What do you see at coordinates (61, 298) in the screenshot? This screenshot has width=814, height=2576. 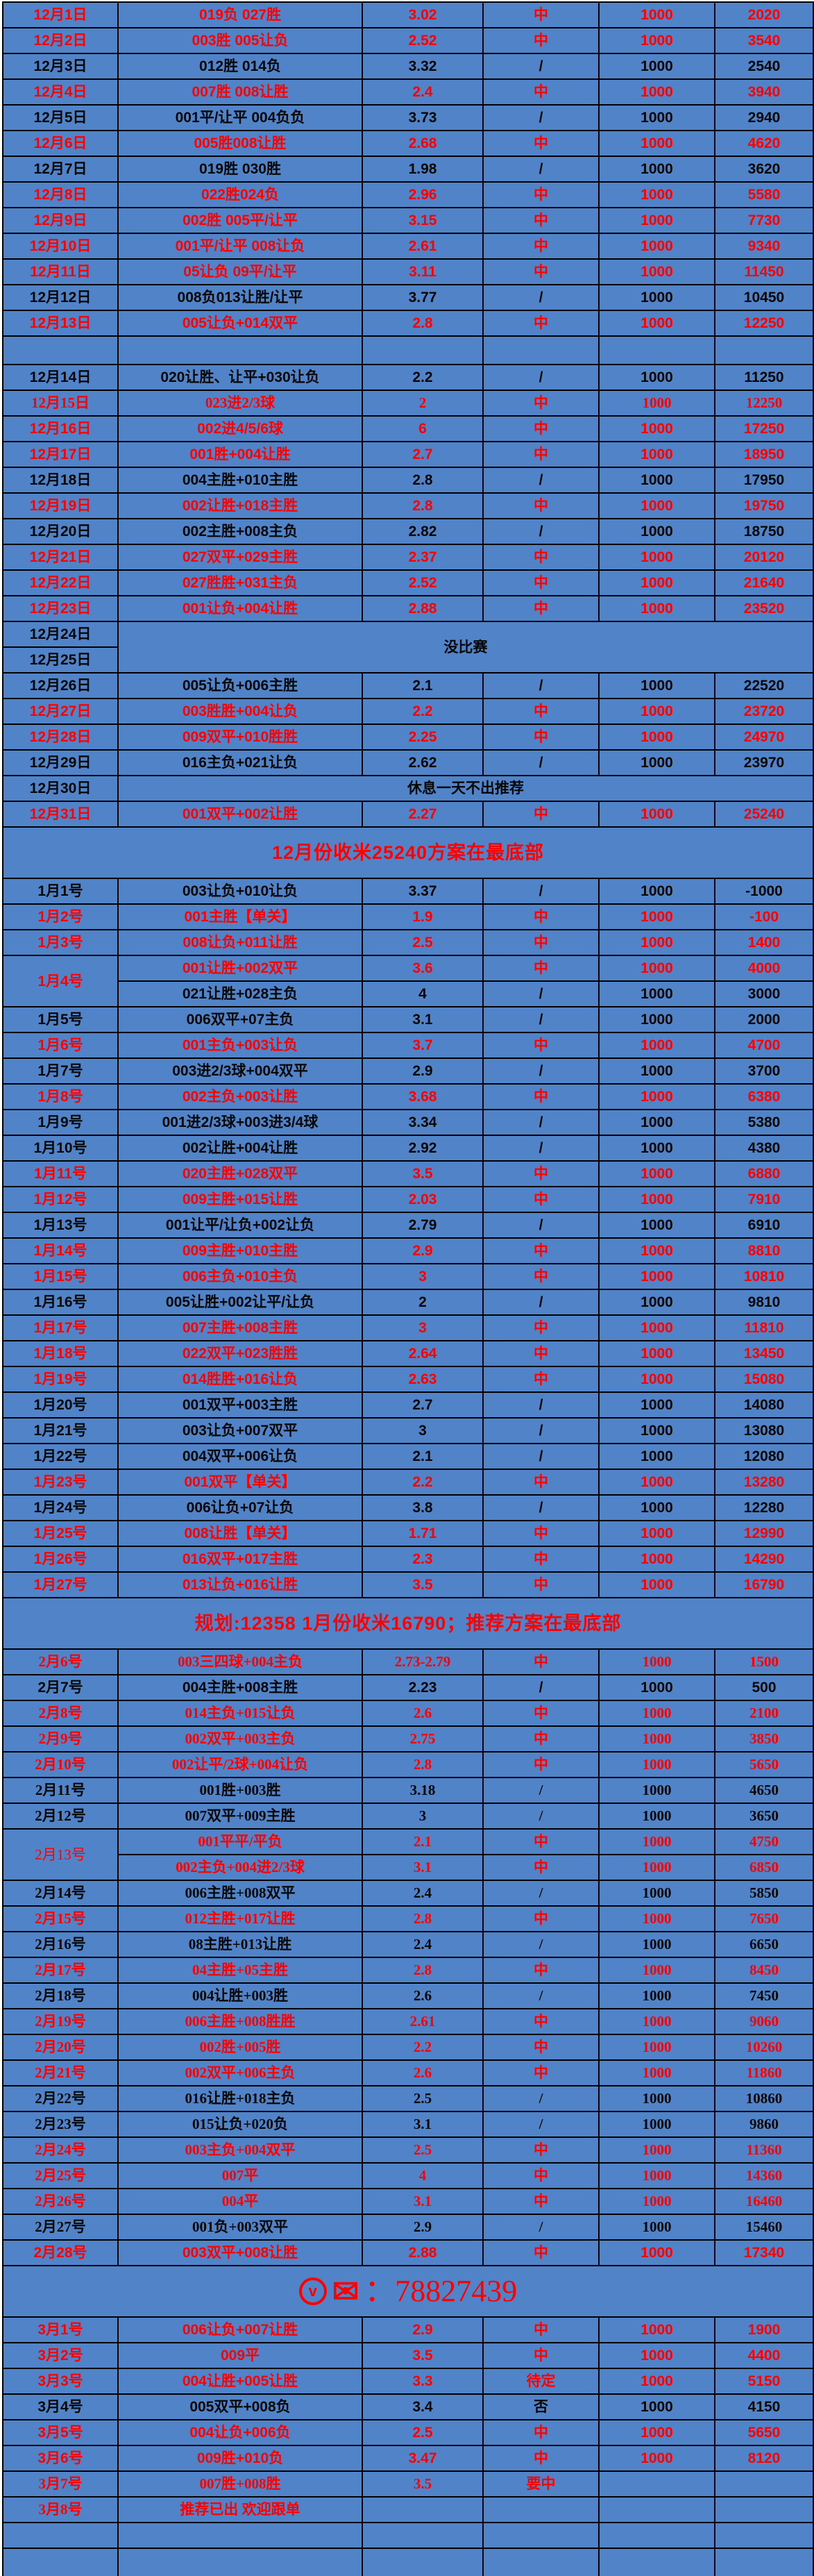 I see `date-cell: 12月12日` at bounding box center [61, 298].